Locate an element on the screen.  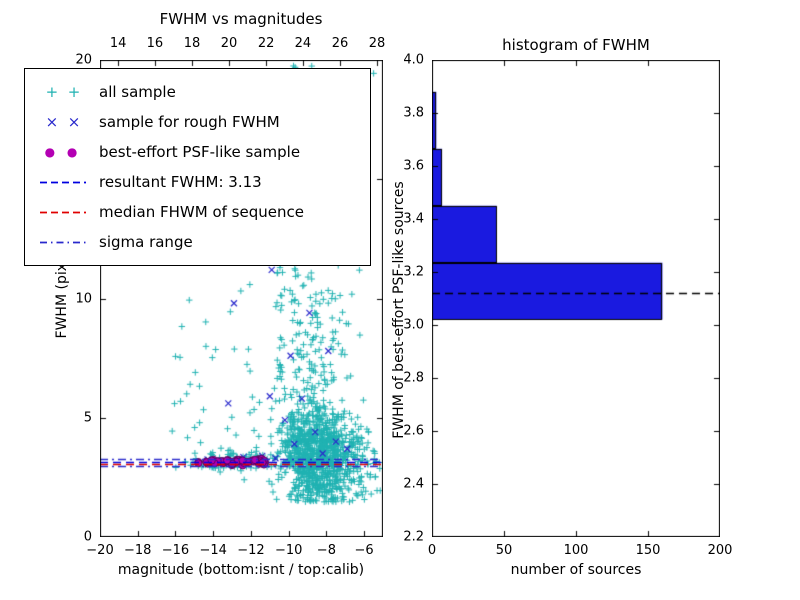
tick-label: 5 is located at coordinates (87, 418).